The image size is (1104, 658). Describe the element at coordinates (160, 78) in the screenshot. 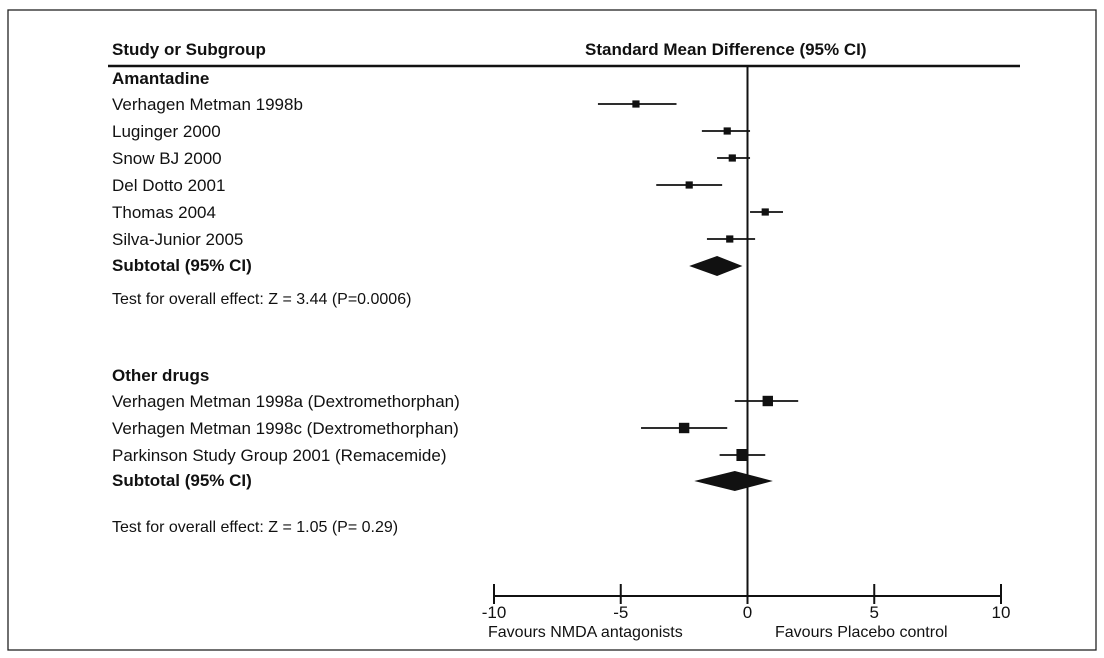

I see `group-heading-amantadine: Amantadine` at that location.